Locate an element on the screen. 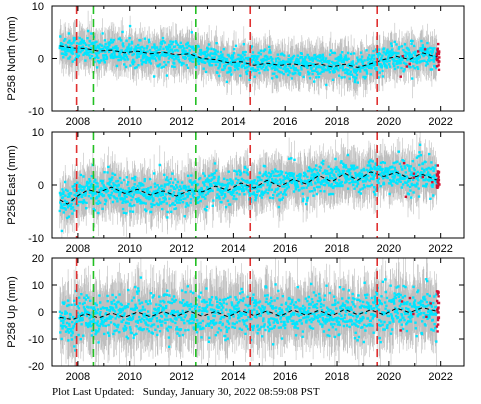 This screenshot has height=404, width=481. y-tick-label: 20 is located at coordinates (38, 259).